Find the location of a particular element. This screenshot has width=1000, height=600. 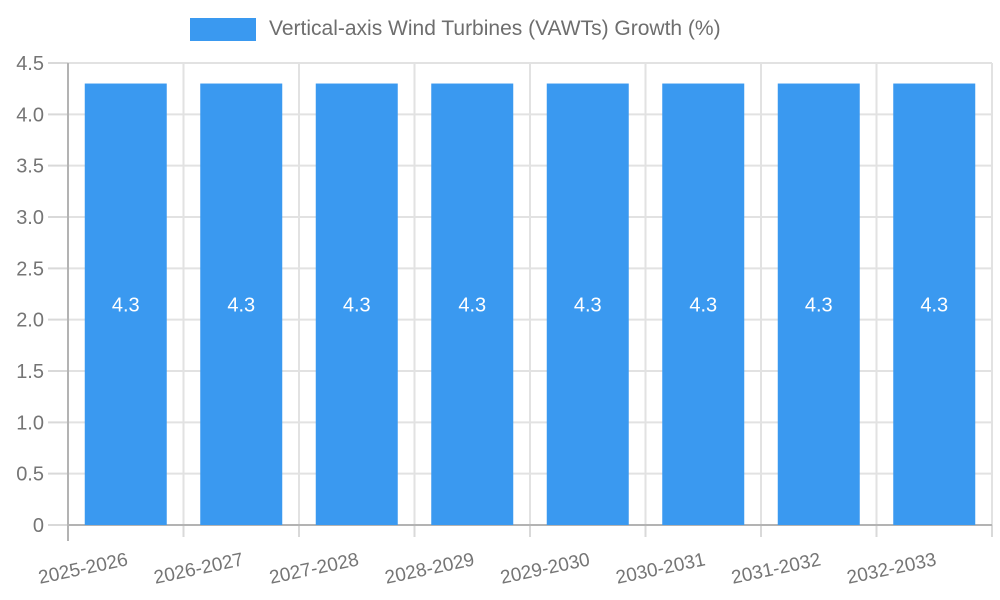

y-tick-label: 1.0 is located at coordinates (30, 423).